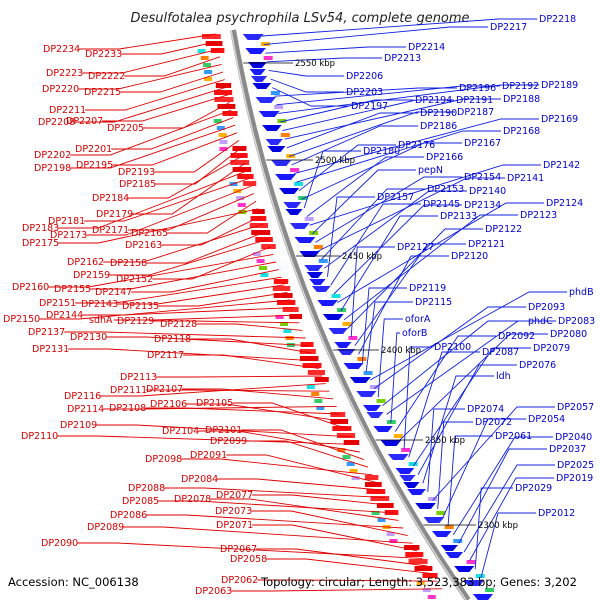 This screenshot has height=600, width=600. Describe the element at coordinates (575, 407) in the screenshot. I see `gene-label: DP2057` at that location.